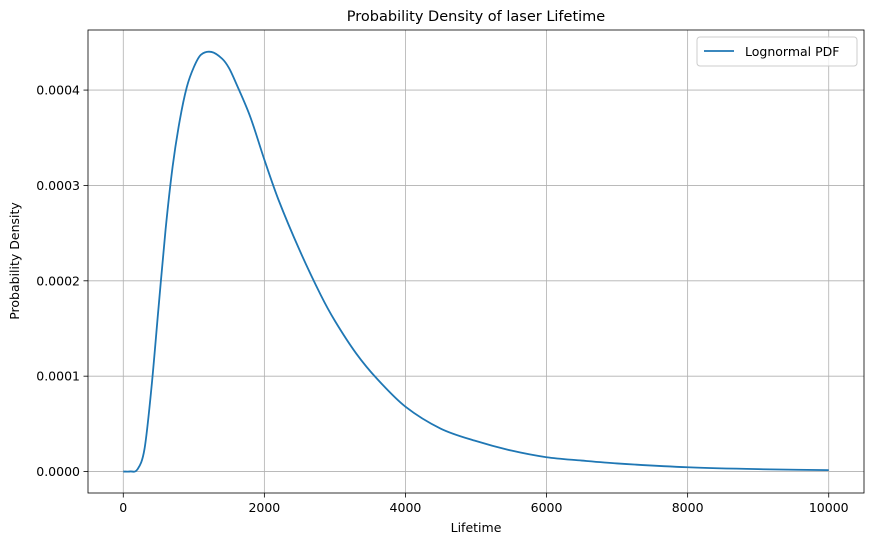 This screenshot has height=545, width=873. What do you see at coordinates (58, 471) in the screenshot?
I see `y-tick-label: 0.0000` at bounding box center [58, 471].